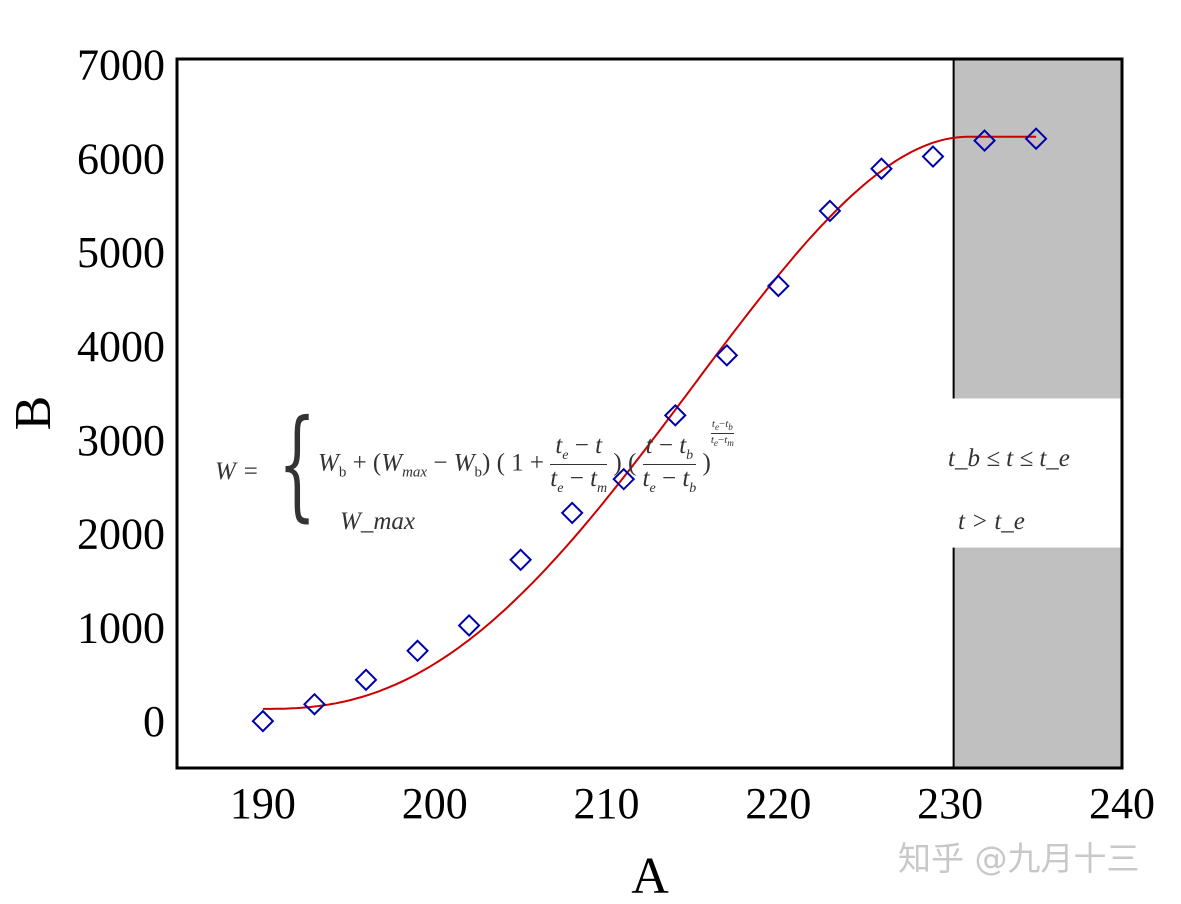 Image resolution: width=1181 pixels, height=904 pixels. Describe the element at coordinates (650, 876) in the screenshot. I see `x-axis-label: A` at that location.